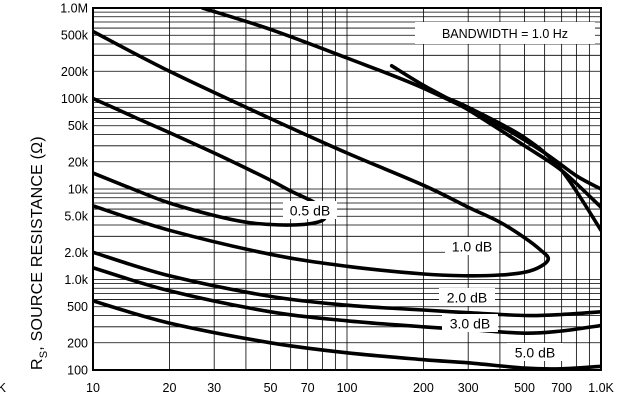 The height and width of the screenshot is (400, 622). I want to click on y-tick-label: 10k, so click(78, 190).